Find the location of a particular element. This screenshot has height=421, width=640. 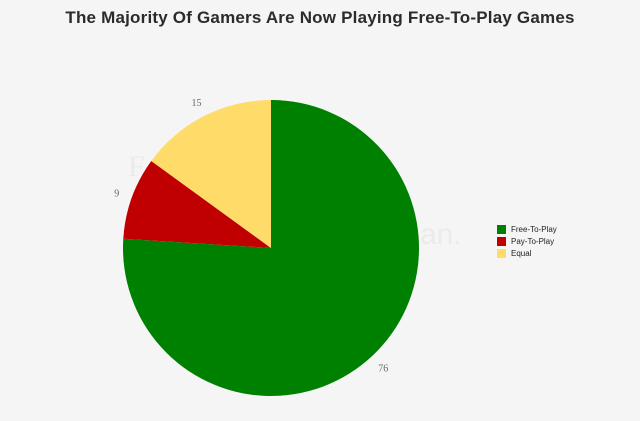

legend-item: Free-To-Play is located at coordinates (527, 229).